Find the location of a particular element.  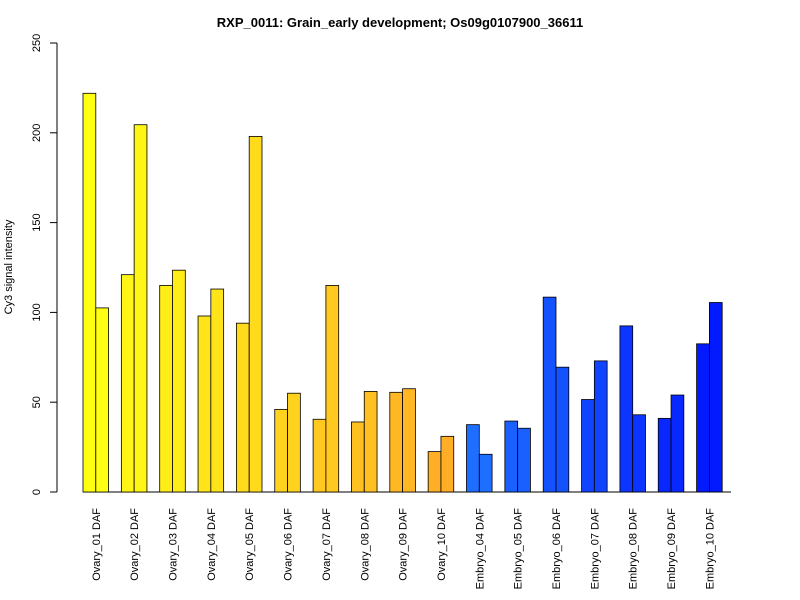

y-tick-label: 200 is located at coordinates (37, 133).